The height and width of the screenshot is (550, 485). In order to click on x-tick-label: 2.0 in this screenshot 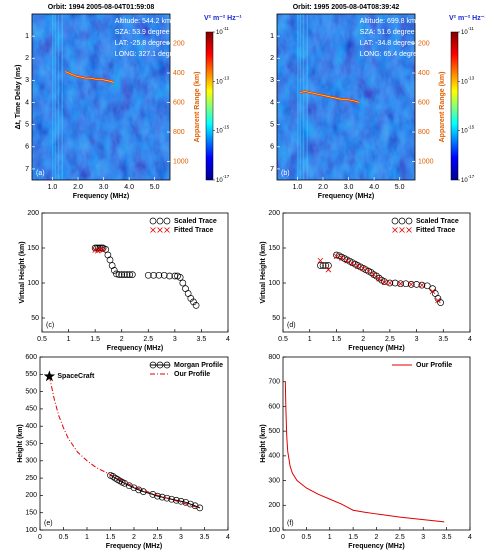, I will do `click(78, 187)`.